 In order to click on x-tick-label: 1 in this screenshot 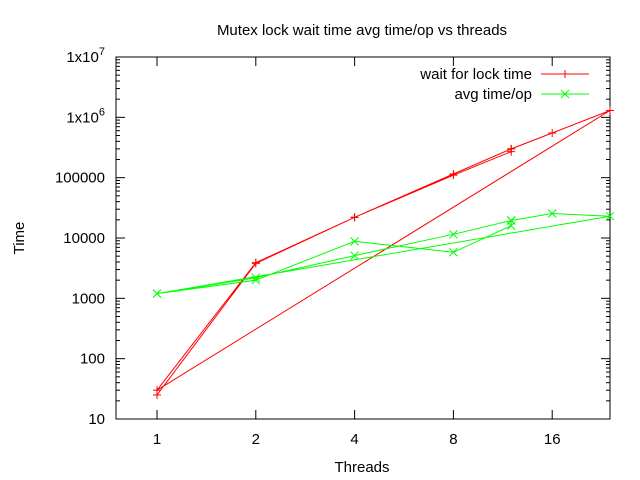, I will do `click(157, 439)`.